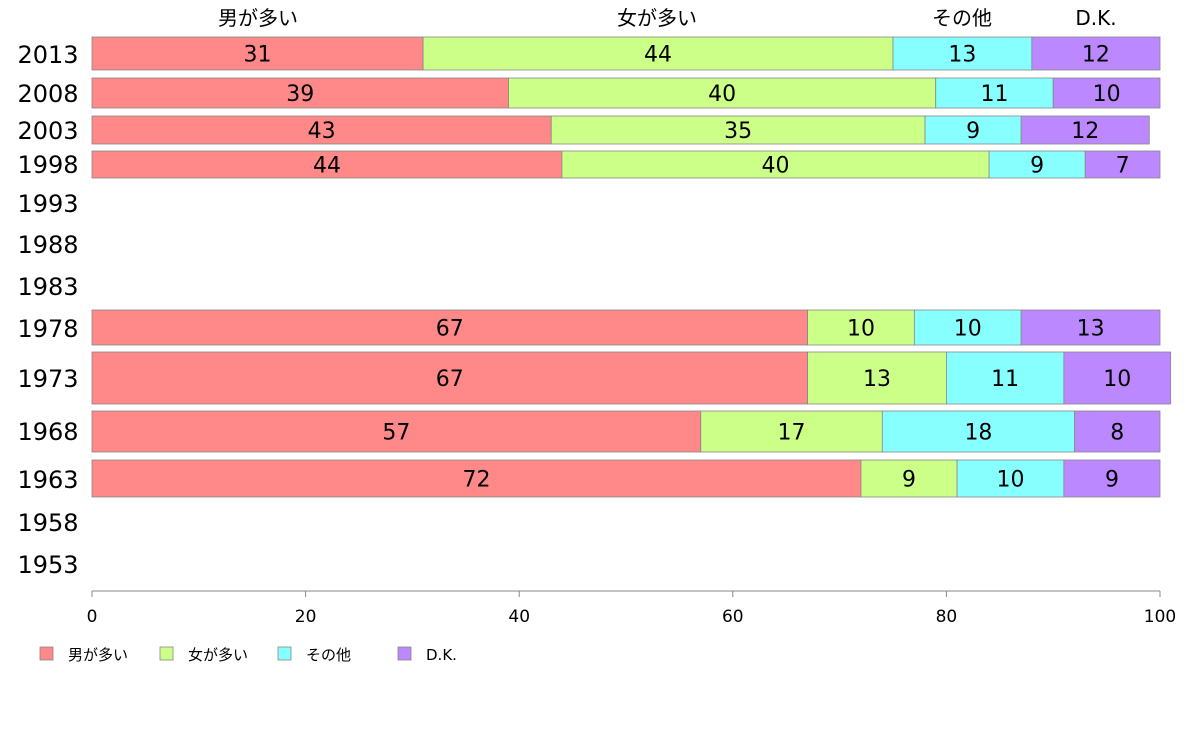 The image size is (1188, 740). I want to click on bar-value-label-2013-3: 12, so click(1096, 55).